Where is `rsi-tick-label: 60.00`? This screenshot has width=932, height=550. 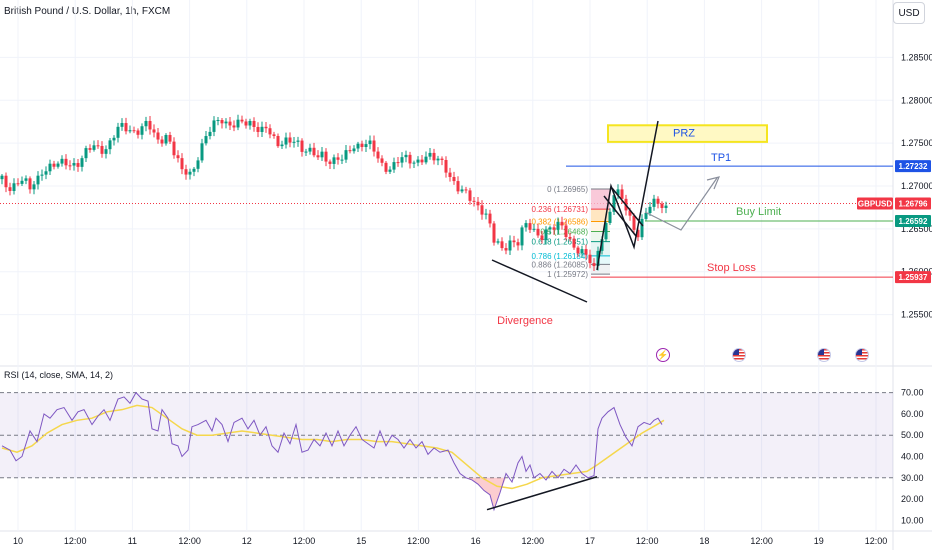
rsi-tick-label: 60.00 is located at coordinates (912, 414).